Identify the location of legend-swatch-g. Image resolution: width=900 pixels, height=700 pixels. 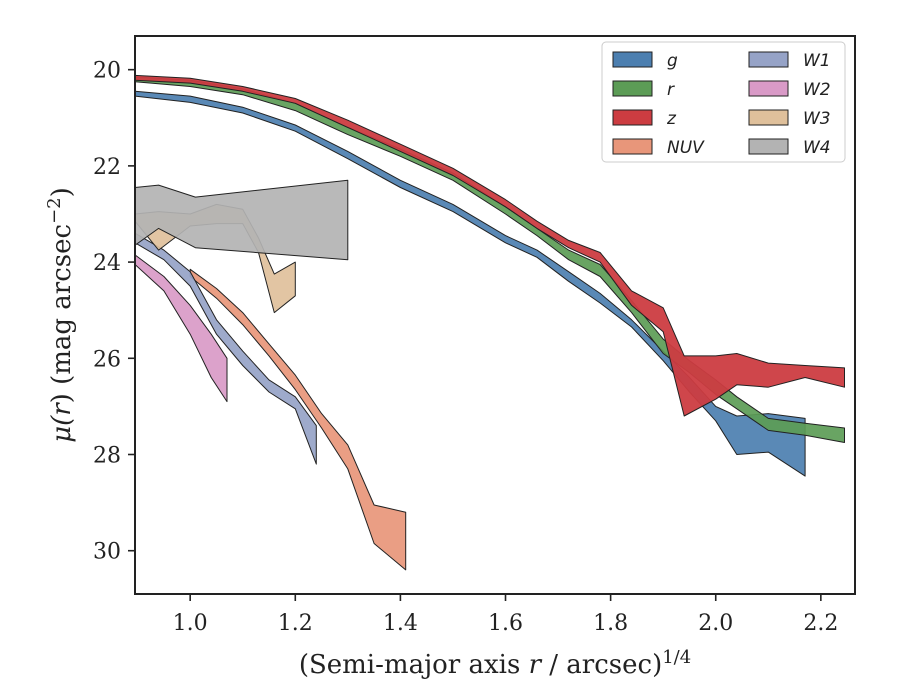
(632, 59).